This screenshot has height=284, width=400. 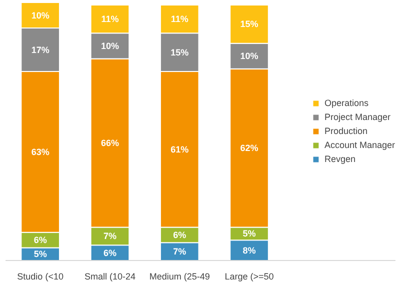 What do you see at coordinates (346, 103) in the screenshot?
I see `legend-label: Operations` at bounding box center [346, 103].